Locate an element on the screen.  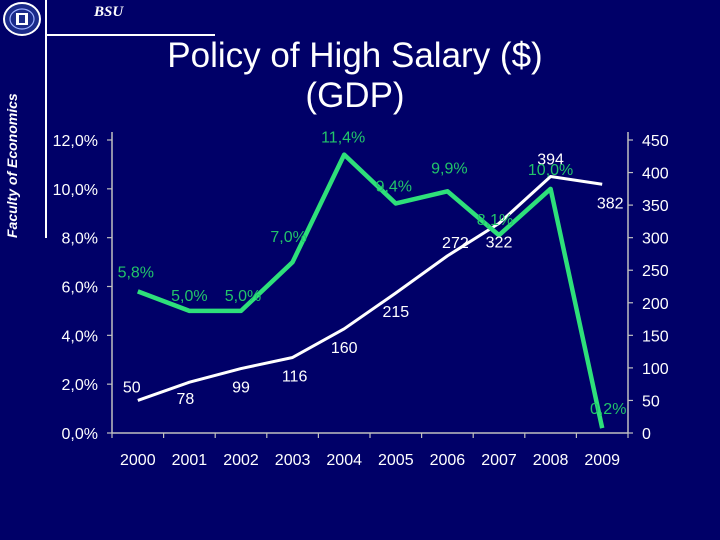
salary-data-label: 50 is located at coordinates (132, 387).